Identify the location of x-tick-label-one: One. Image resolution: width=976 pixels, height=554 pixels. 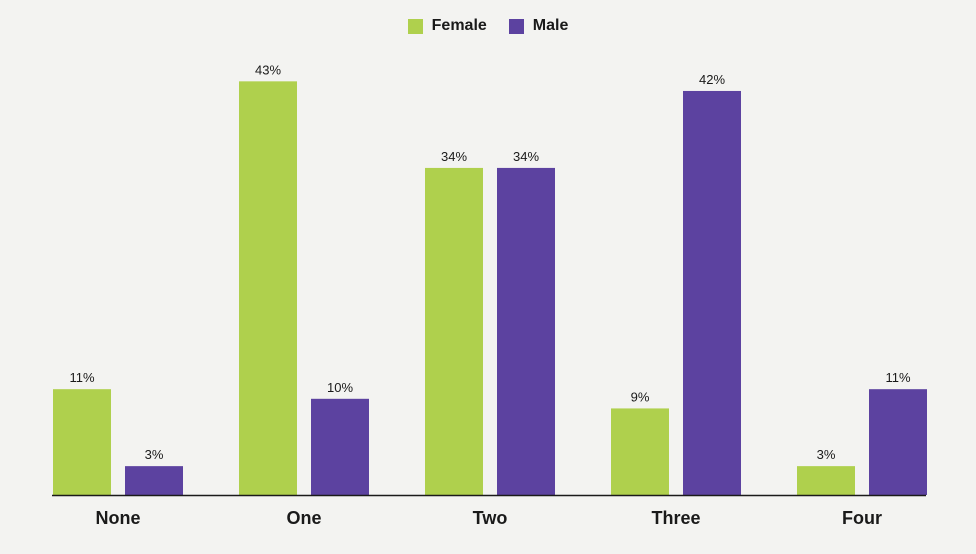
(303, 518).